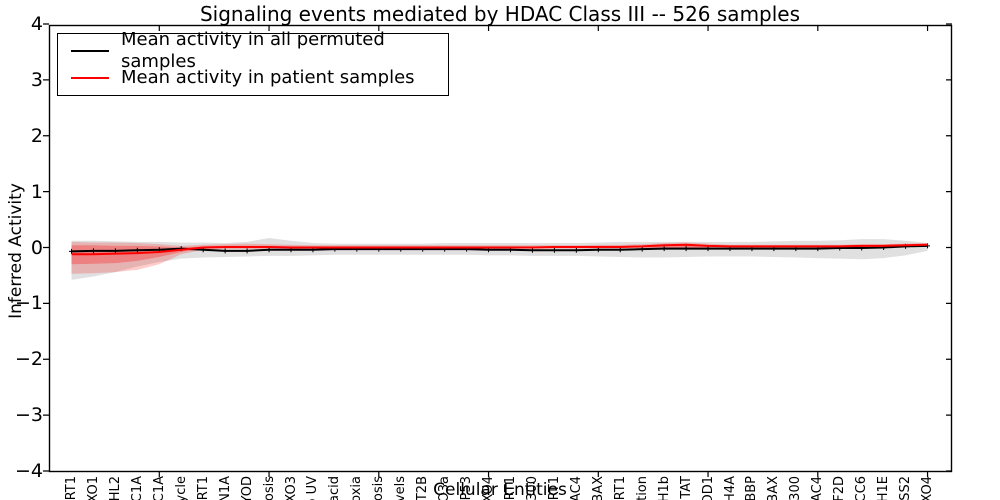 The image size is (1000, 500). What do you see at coordinates (71, 488) in the screenshot?
I see `category-label: FOXO1/FHL2/SIRT1` at bounding box center [71, 488].